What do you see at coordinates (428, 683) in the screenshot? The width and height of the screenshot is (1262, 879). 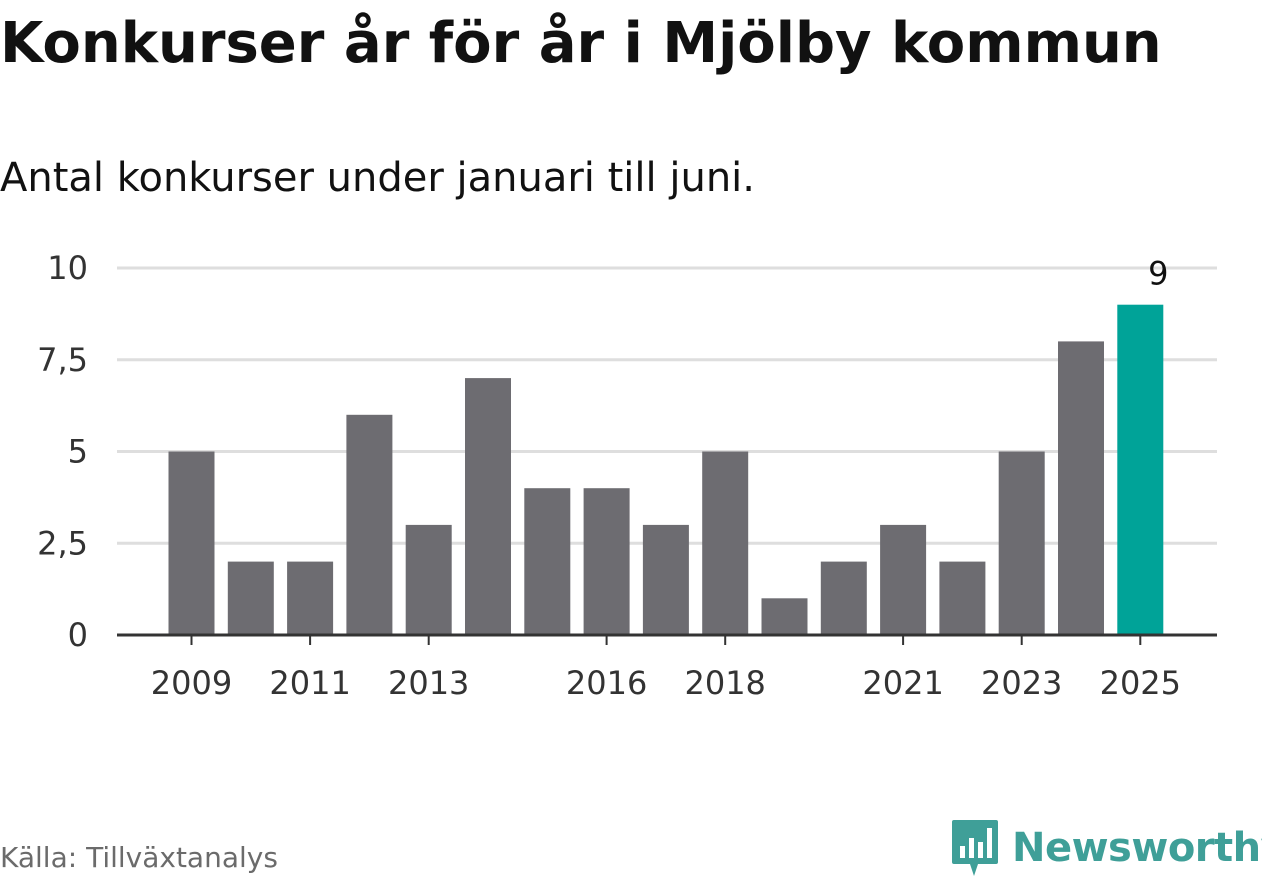 I see `x-tick-label: 2013` at bounding box center [428, 683].